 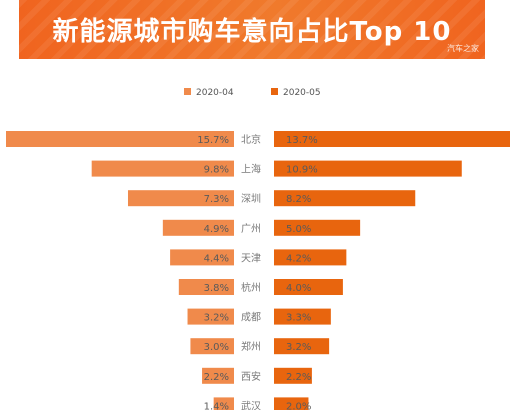 What do you see at coordinates (298, 347) in the screenshot?
I see `data-label-2020-05-郑州: 3.2%` at bounding box center [298, 347].